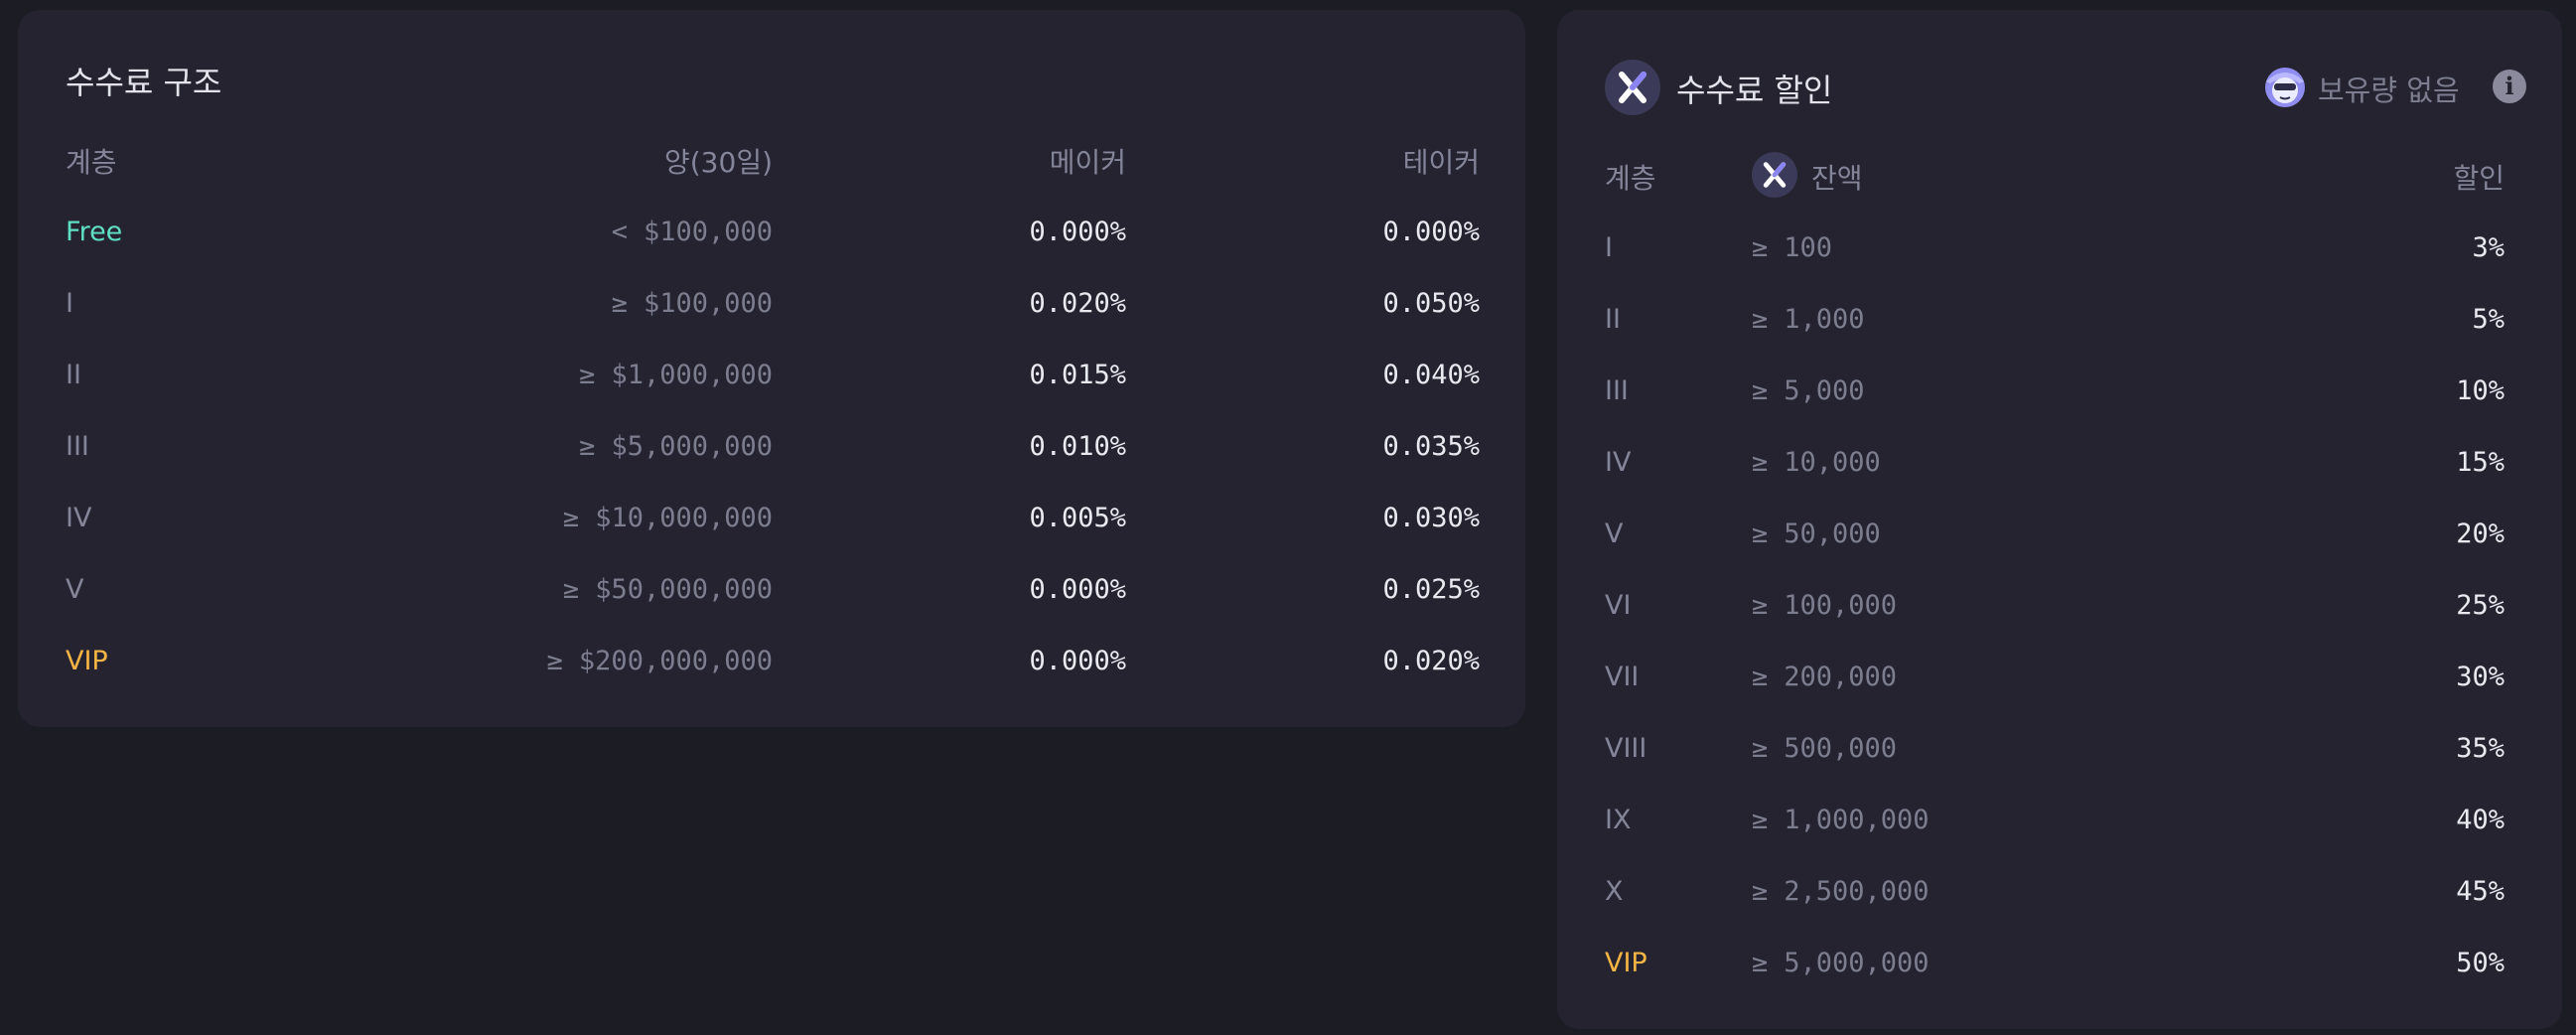  I want to click on balance-threshold: ≥500,000, so click(1824, 749).